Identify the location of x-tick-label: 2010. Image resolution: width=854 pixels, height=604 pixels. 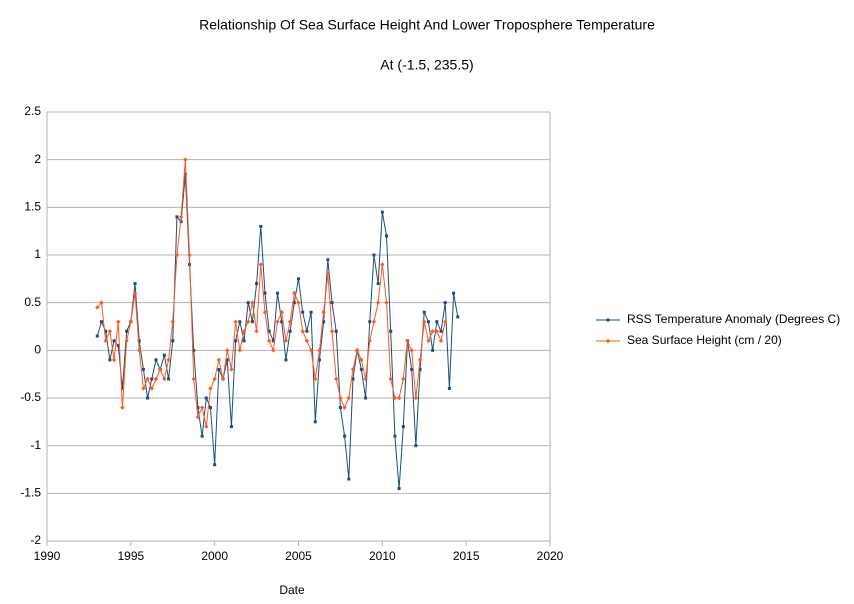
(382, 556).